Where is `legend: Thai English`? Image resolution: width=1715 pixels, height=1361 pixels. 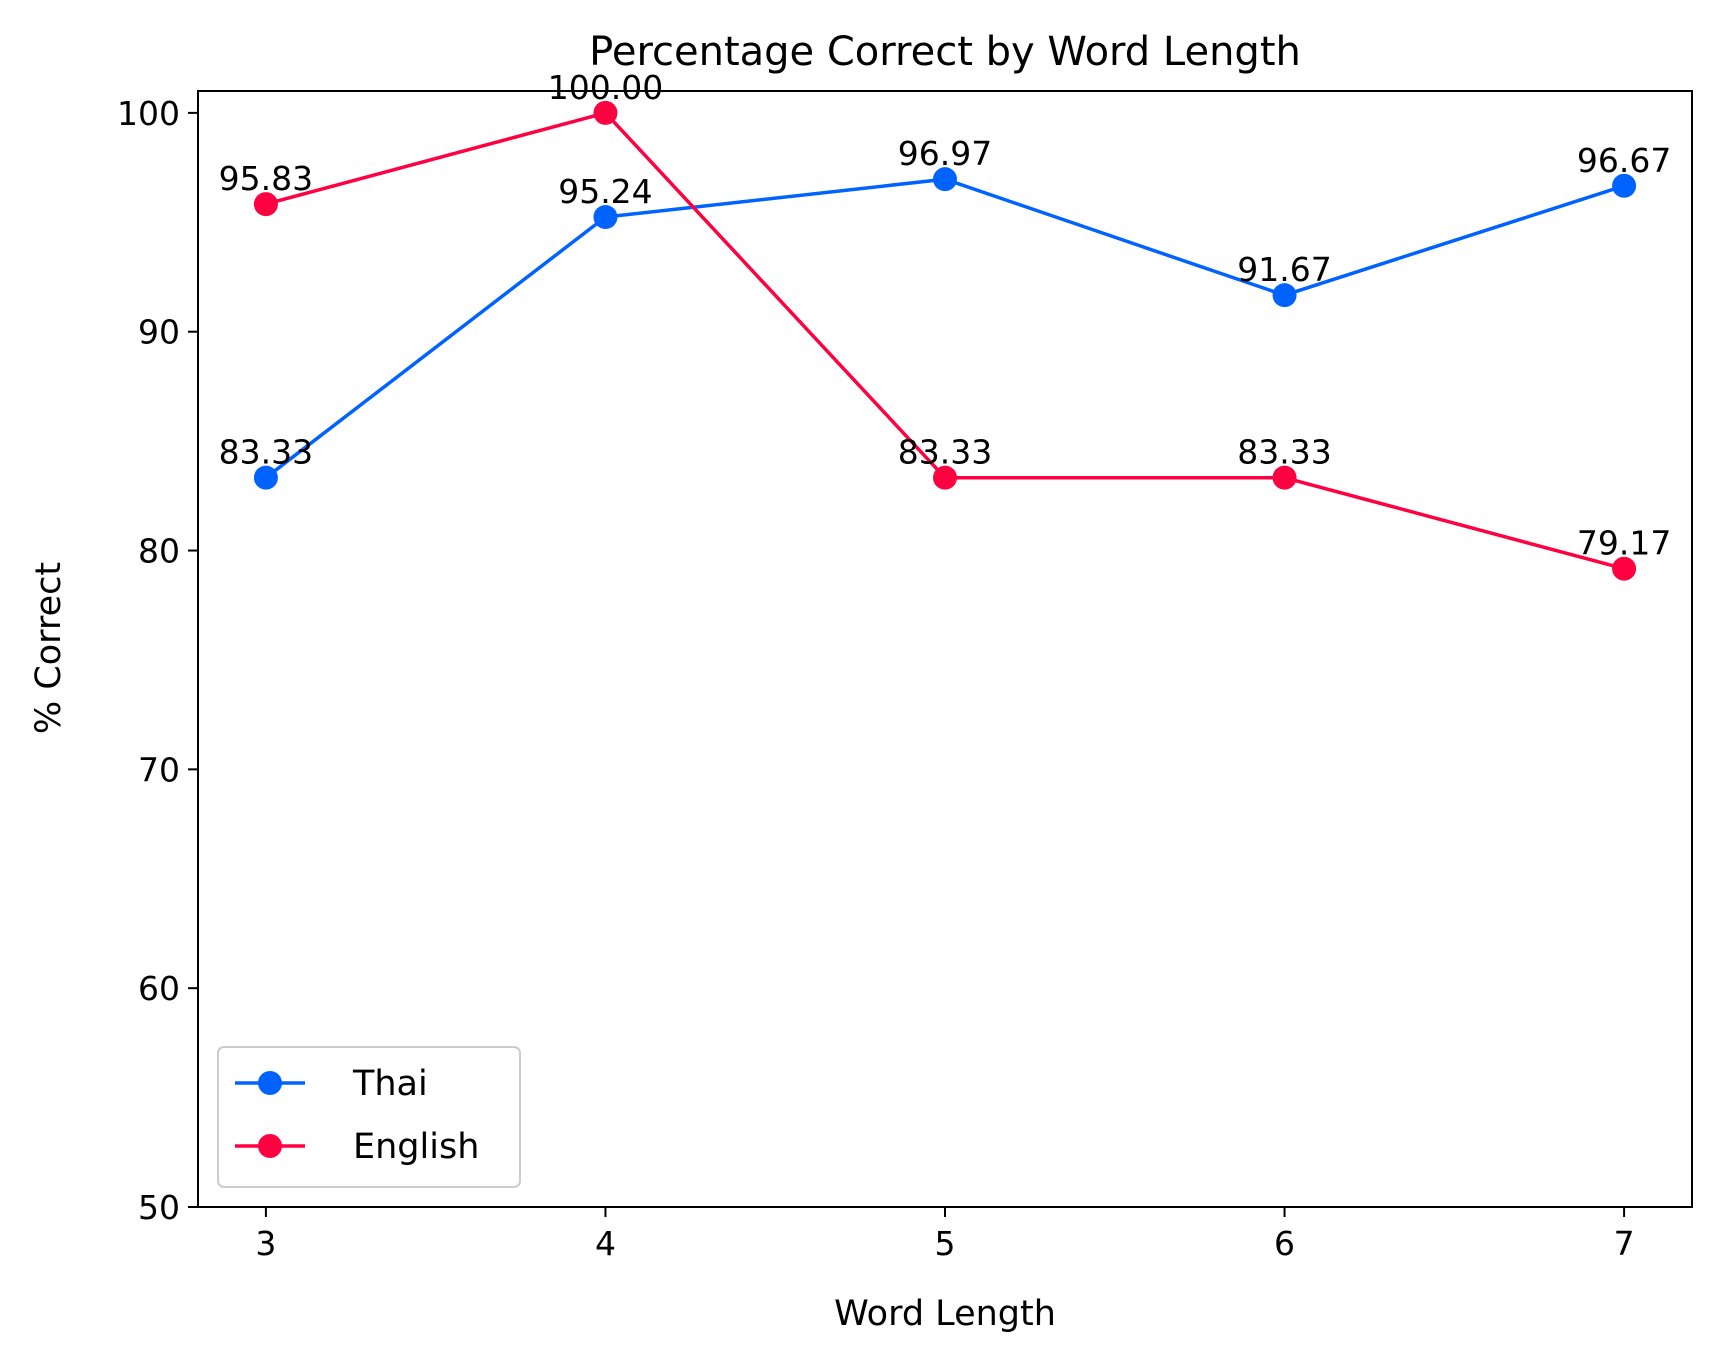 legend: Thai English is located at coordinates (369, 1117).